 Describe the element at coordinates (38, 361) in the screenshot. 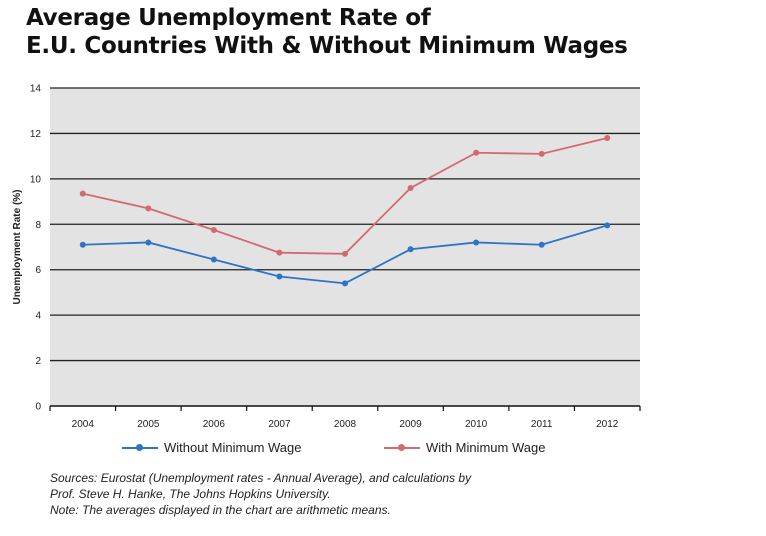

I see `y-tick-label-2: 2` at that location.